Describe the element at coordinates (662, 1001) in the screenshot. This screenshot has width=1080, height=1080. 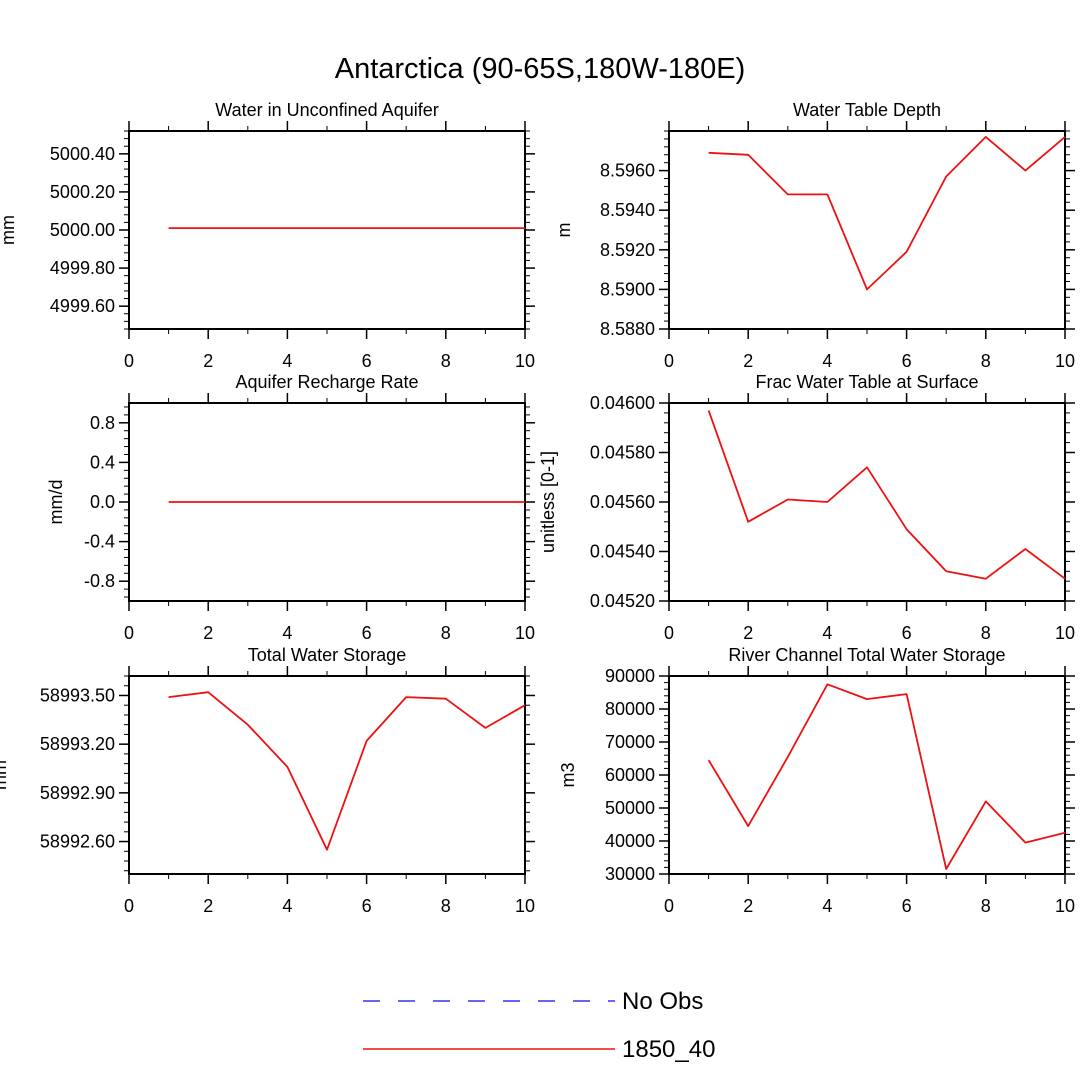
I see `legend-label: No Obs` at that location.